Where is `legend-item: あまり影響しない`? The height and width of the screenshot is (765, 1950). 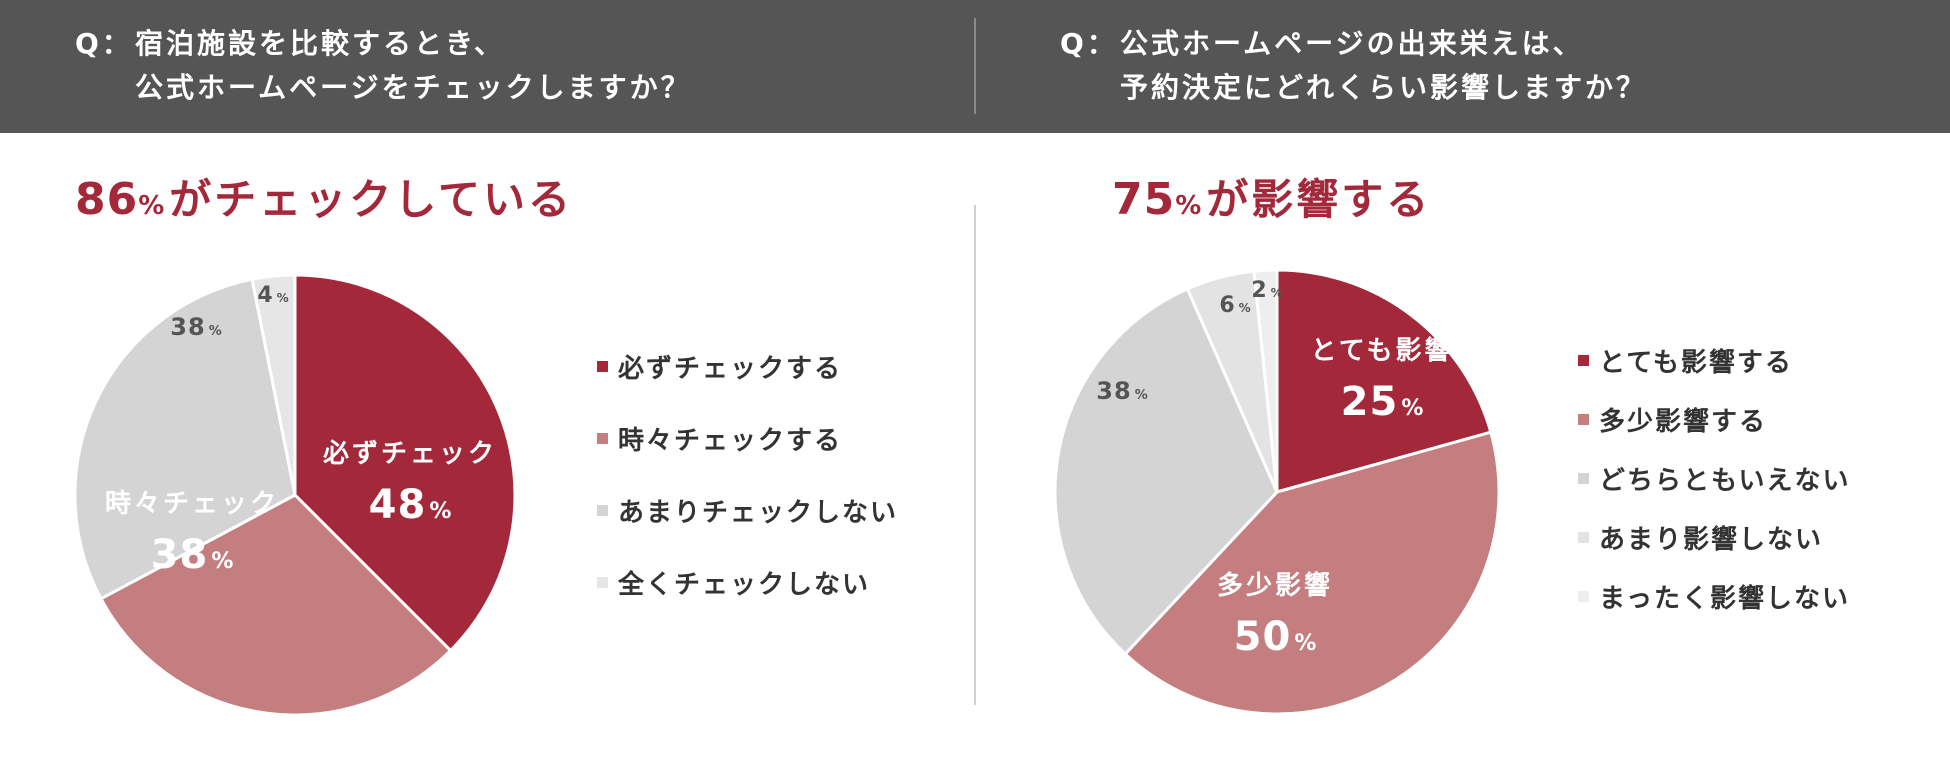 legend-item: あまり影響しない is located at coordinates (1714, 537).